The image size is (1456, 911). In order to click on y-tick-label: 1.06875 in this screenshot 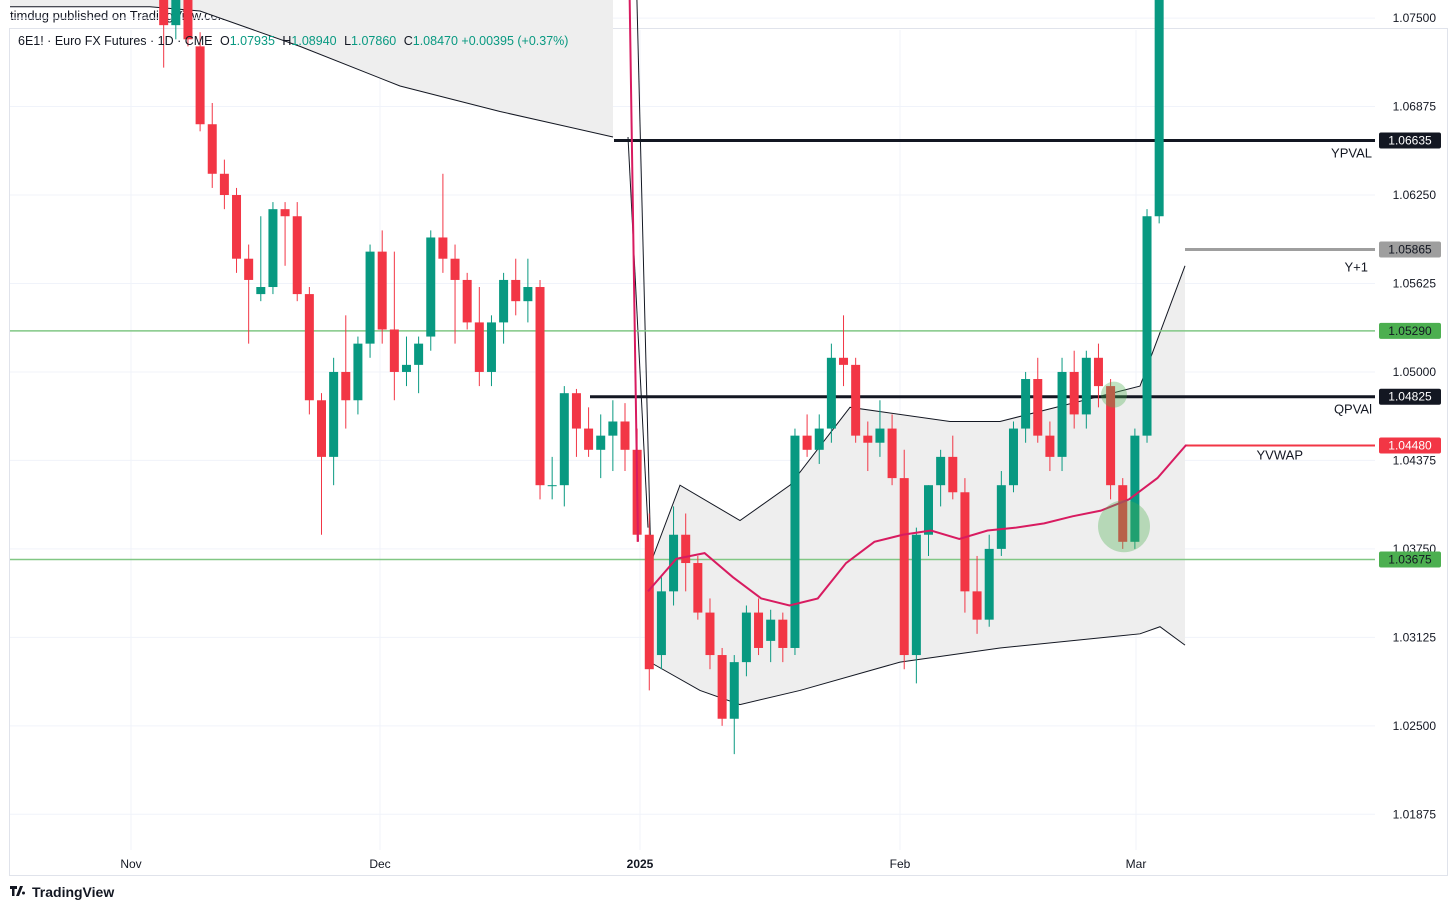, I will do `click(1415, 107)`.